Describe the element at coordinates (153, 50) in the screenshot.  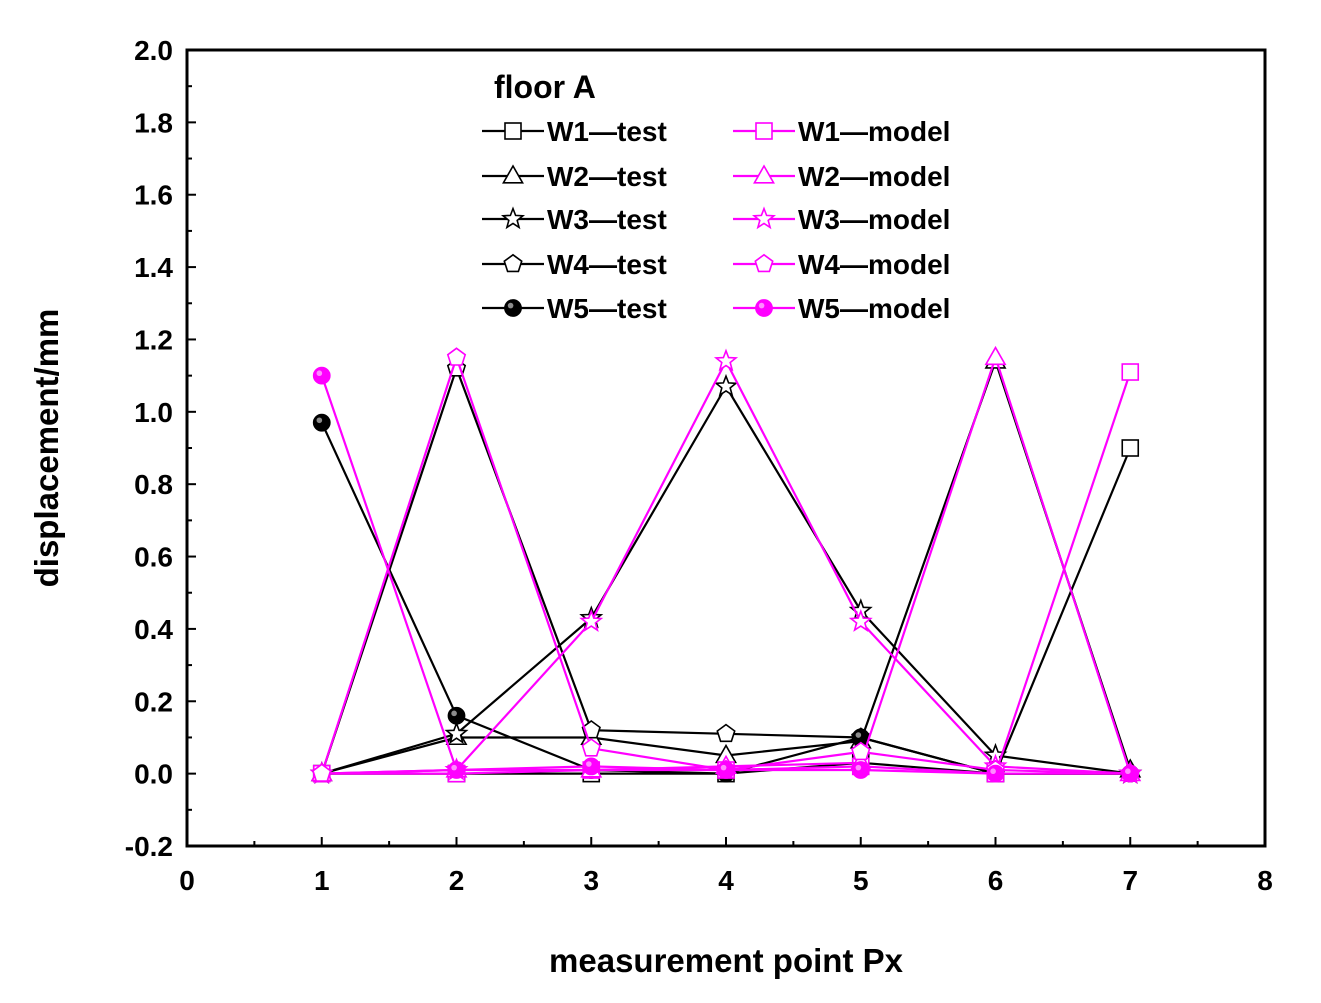
I see `y-tick-label: 2.0` at that location.